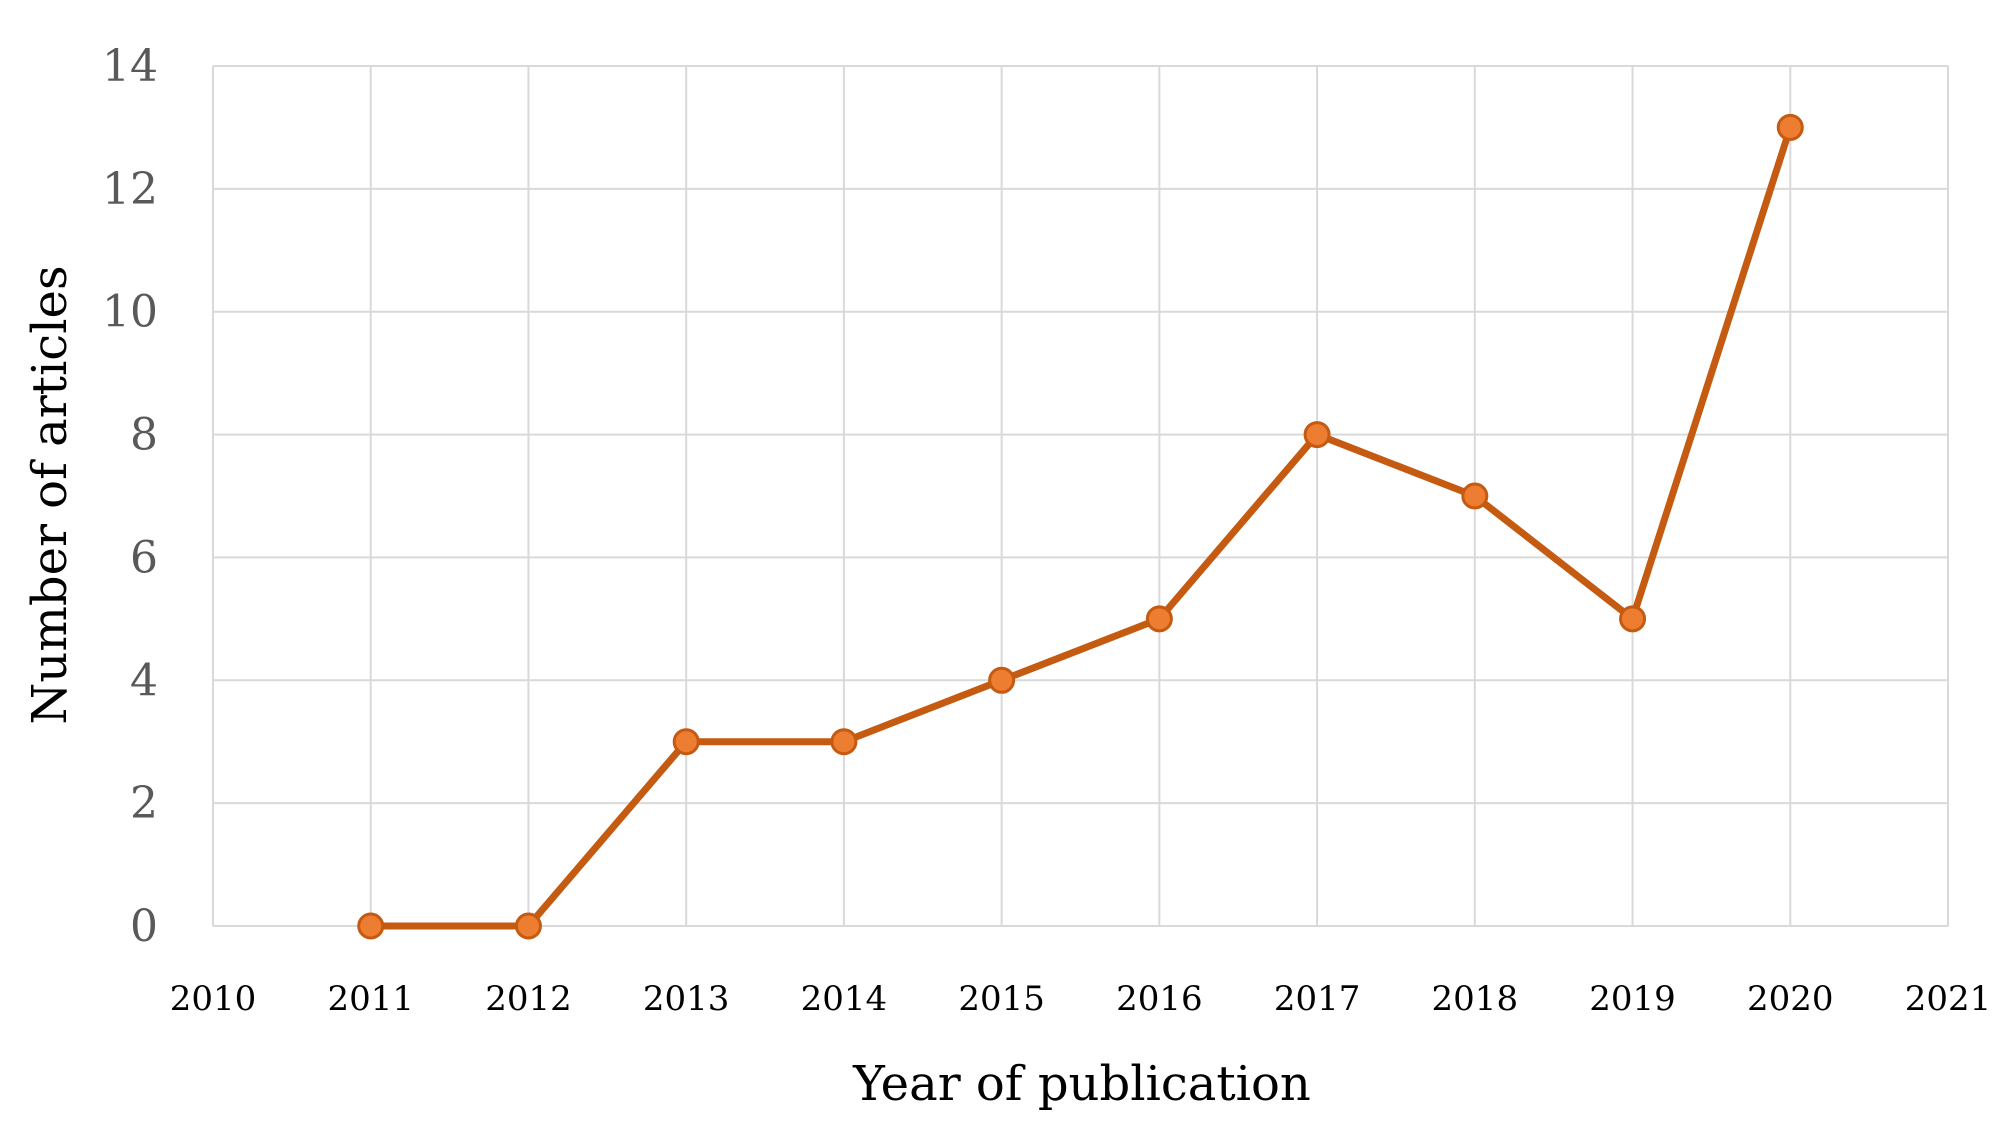 Image resolution: width=2013 pixels, height=1126 pixels. What do you see at coordinates (130, 66) in the screenshot?
I see `y-tick-label: 14` at bounding box center [130, 66].